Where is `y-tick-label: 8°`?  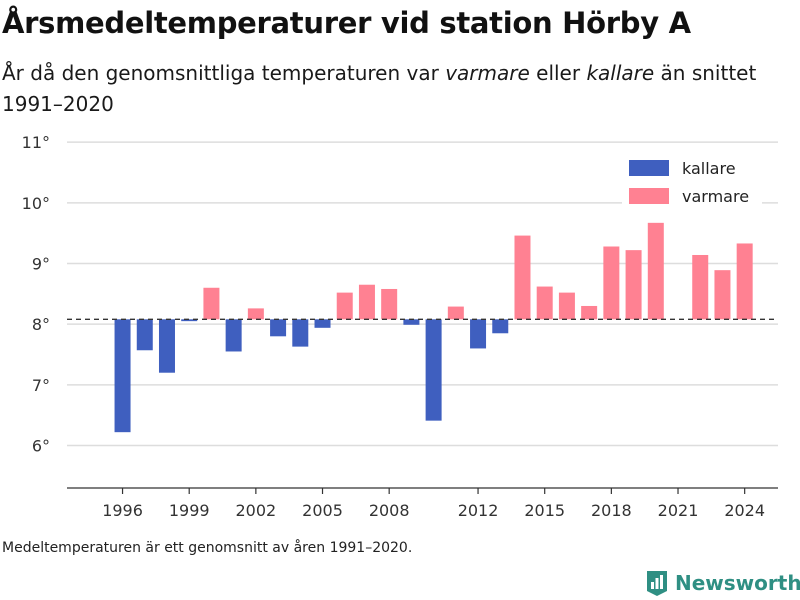 y-tick-label: 8° is located at coordinates (41, 324).